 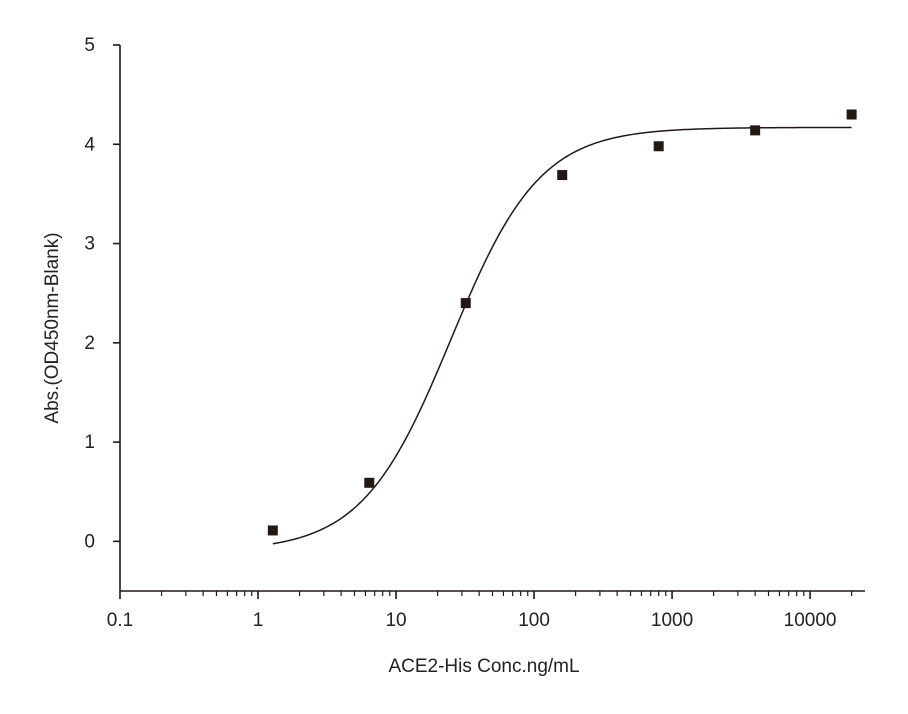 What do you see at coordinates (89, 343) in the screenshot?
I see `y-tick-label: 2` at bounding box center [89, 343].